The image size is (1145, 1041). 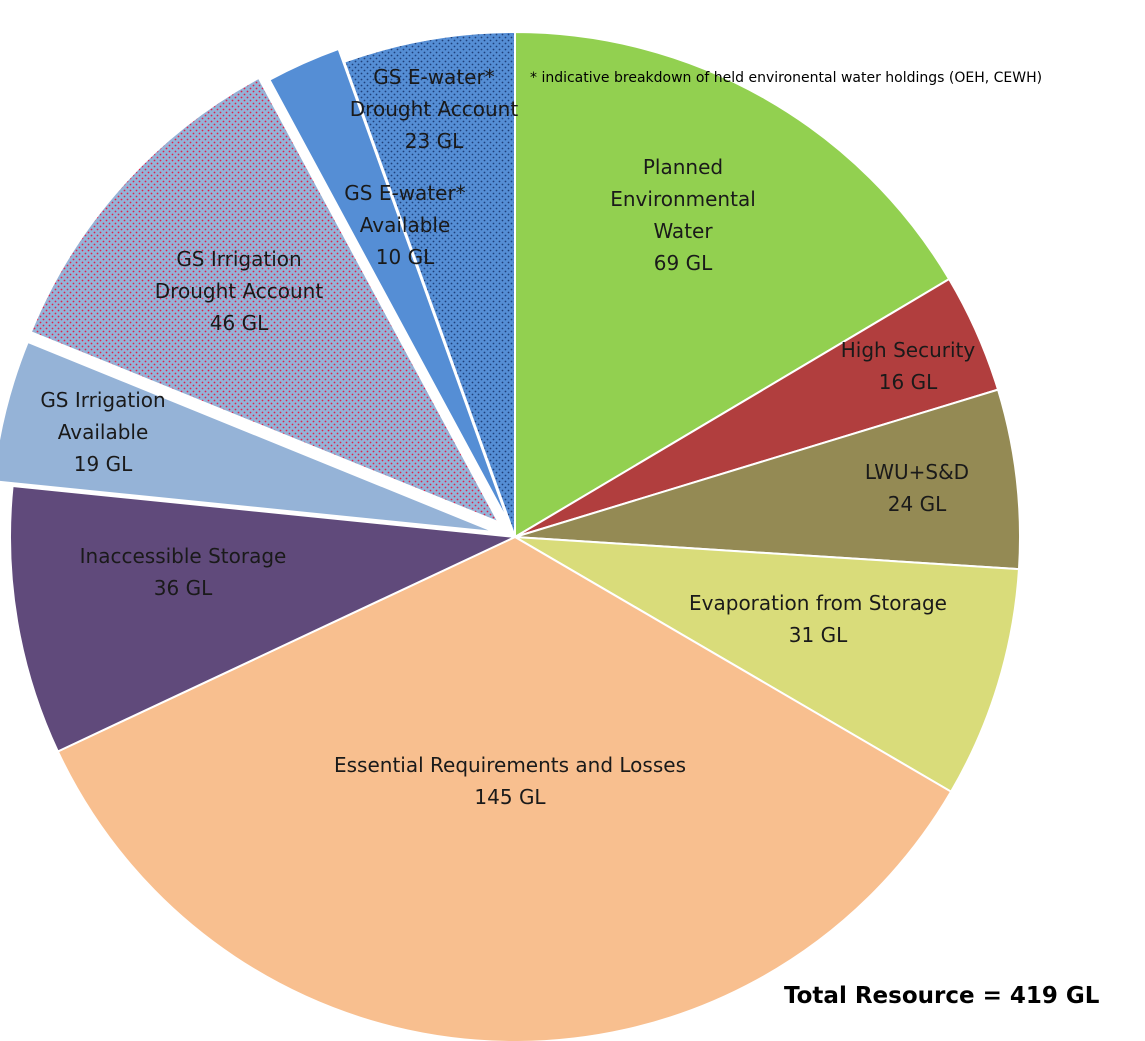 I want to click on pie-slice-gs-irrigation-available, so click(x=248, y=437).